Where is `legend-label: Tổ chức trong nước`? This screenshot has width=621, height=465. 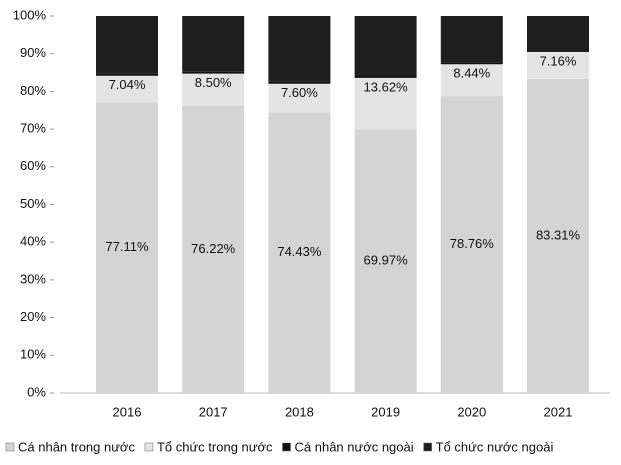 legend-label: Tổ chức trong nước is located at coordinates (215, 446).